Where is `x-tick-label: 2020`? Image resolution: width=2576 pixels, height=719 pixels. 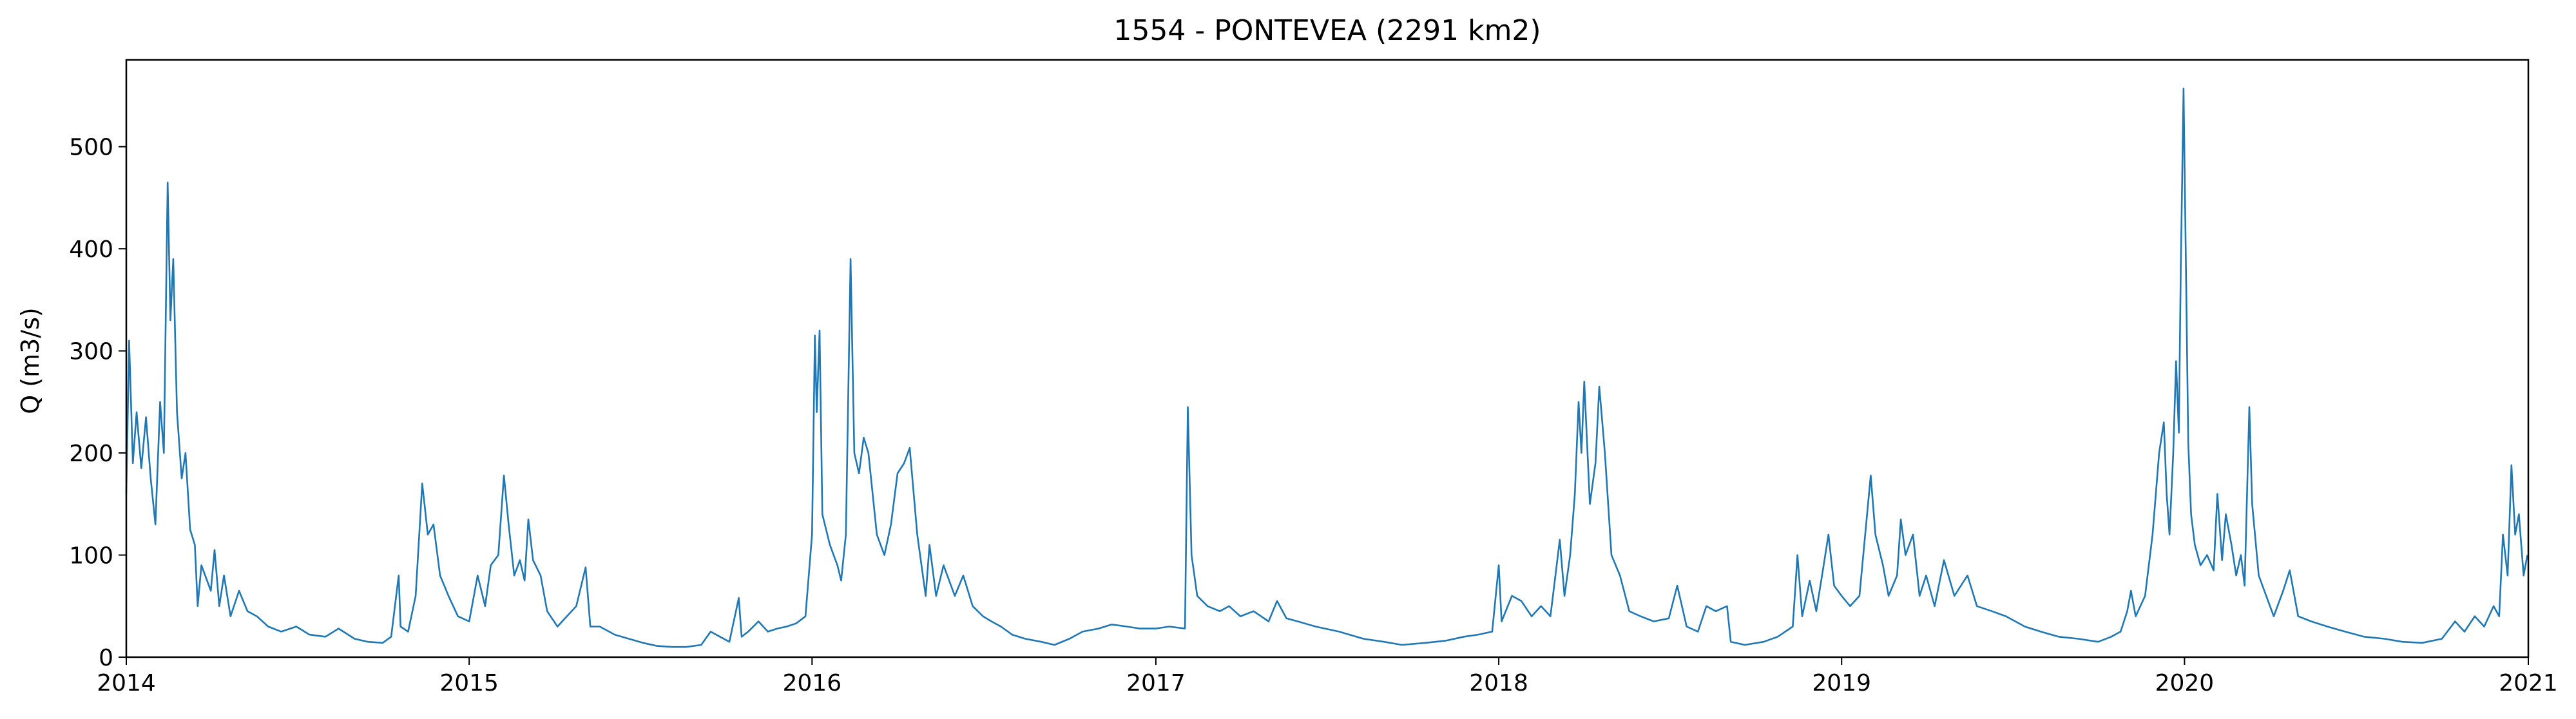
x-tick-label: 2020 is located at coordinates (2185, 683).